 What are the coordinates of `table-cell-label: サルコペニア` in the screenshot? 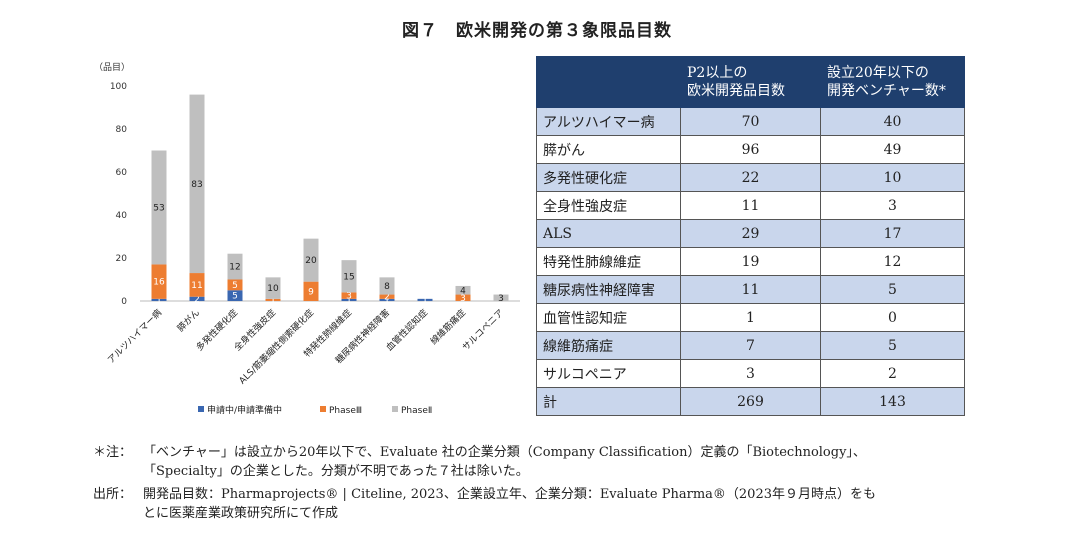 It's located at (608, 373).